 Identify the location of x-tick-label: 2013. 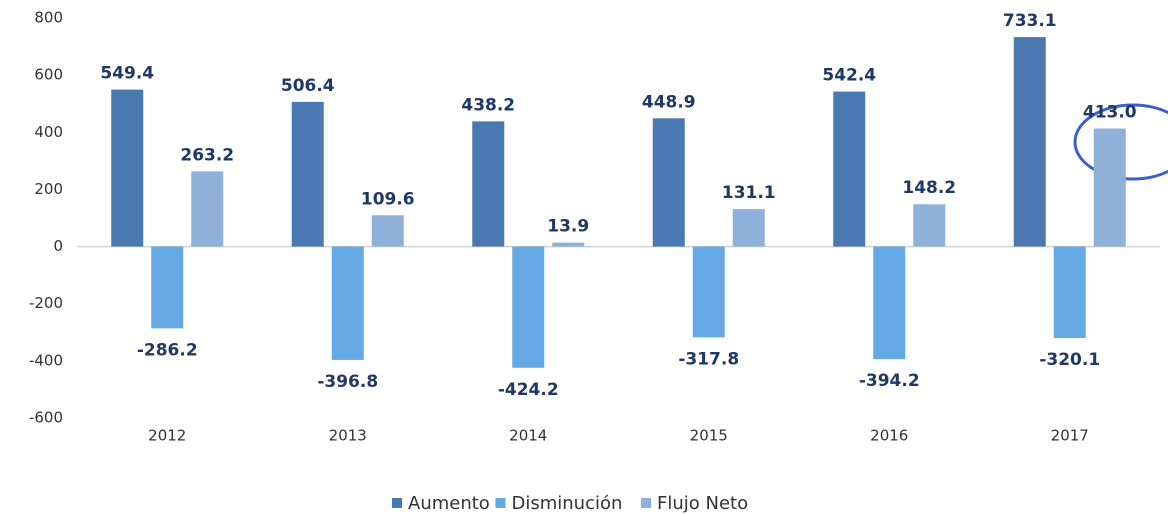
(348, 436).